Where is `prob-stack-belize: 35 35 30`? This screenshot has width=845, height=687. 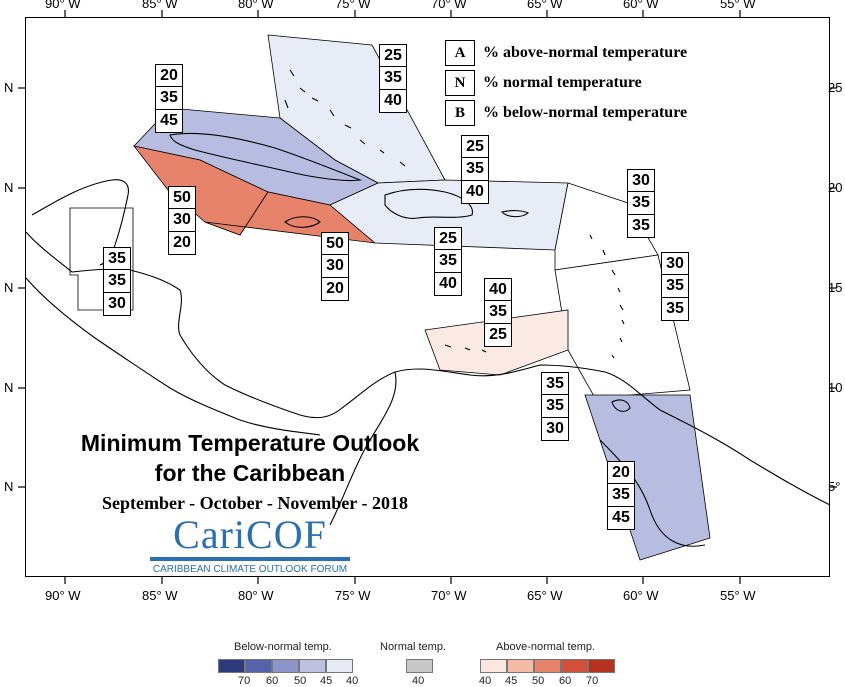 prob-stack-belize: 35 35 30 is located at coordinates (117, 281).